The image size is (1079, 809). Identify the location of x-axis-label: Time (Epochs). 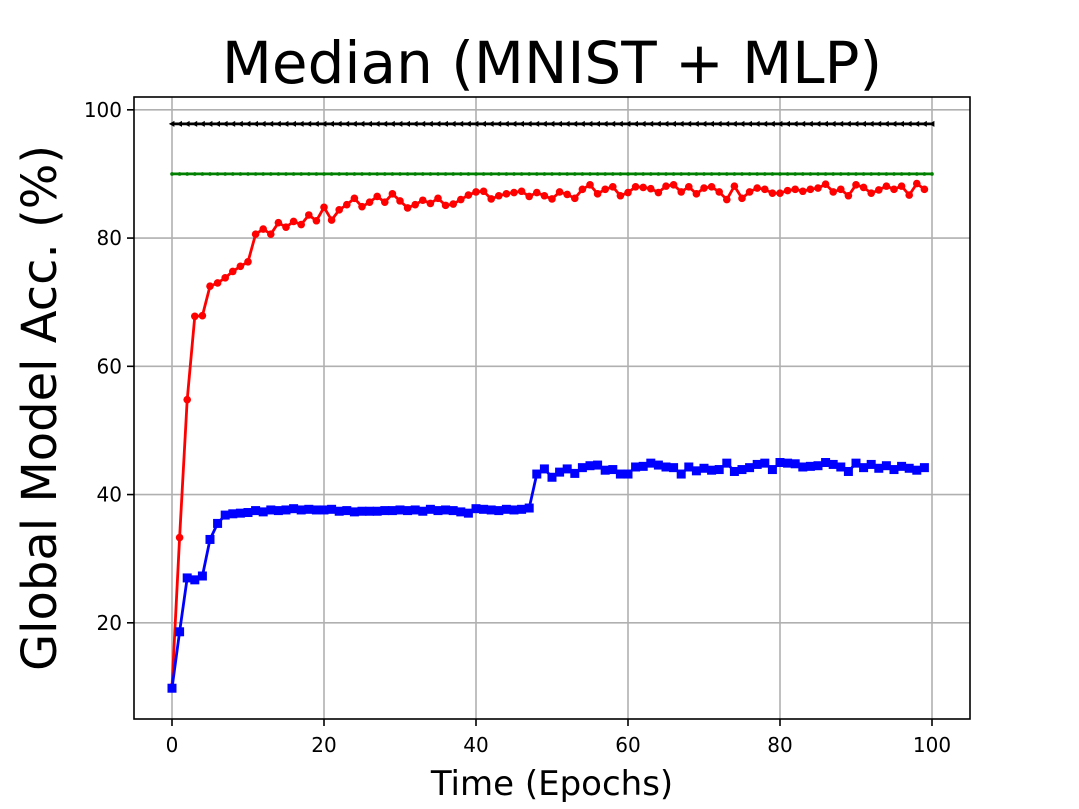
(551, 784).